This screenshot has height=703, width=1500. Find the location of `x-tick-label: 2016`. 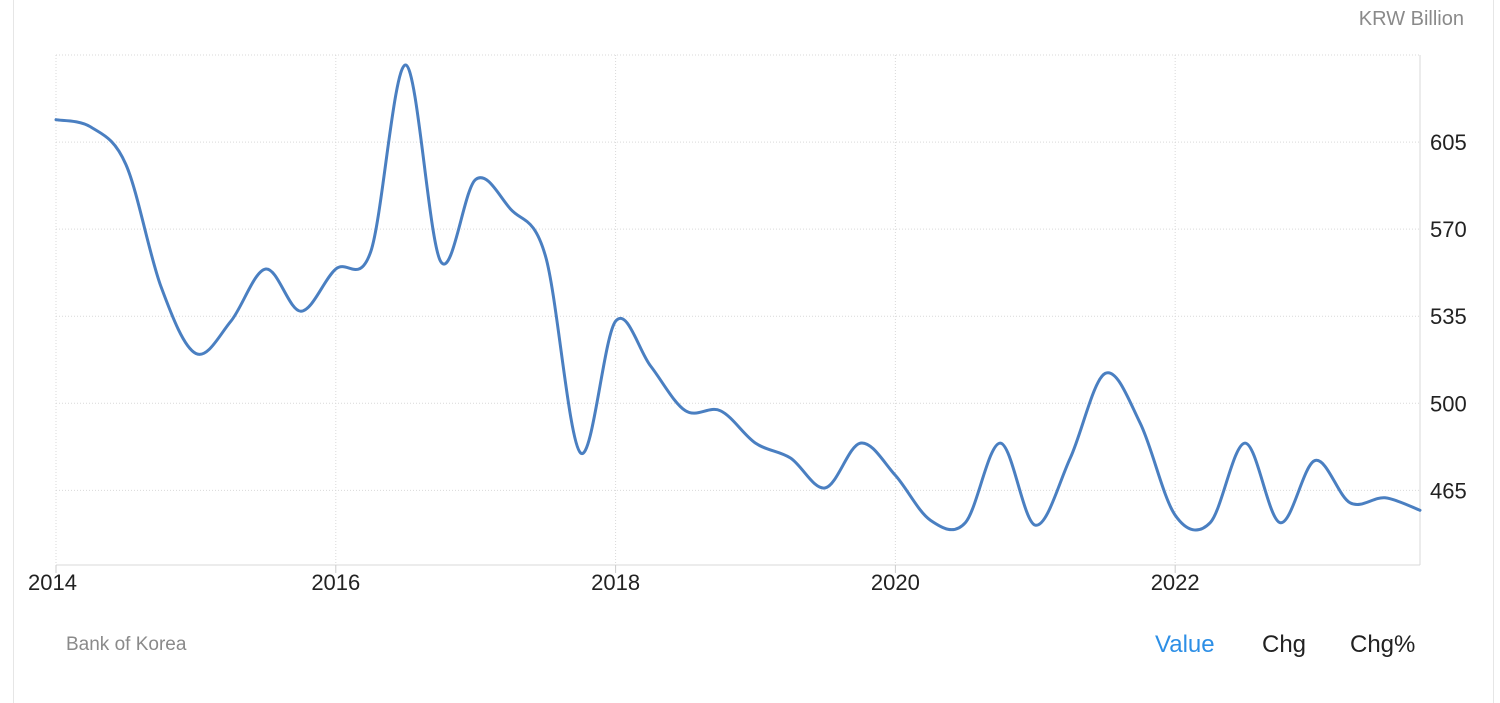

x-tick-label: 2016 is located at coordinates (335, 582).